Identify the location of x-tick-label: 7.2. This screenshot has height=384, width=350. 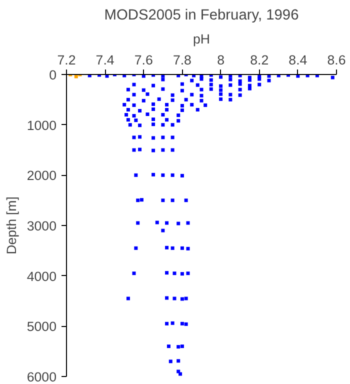
(66, 60).